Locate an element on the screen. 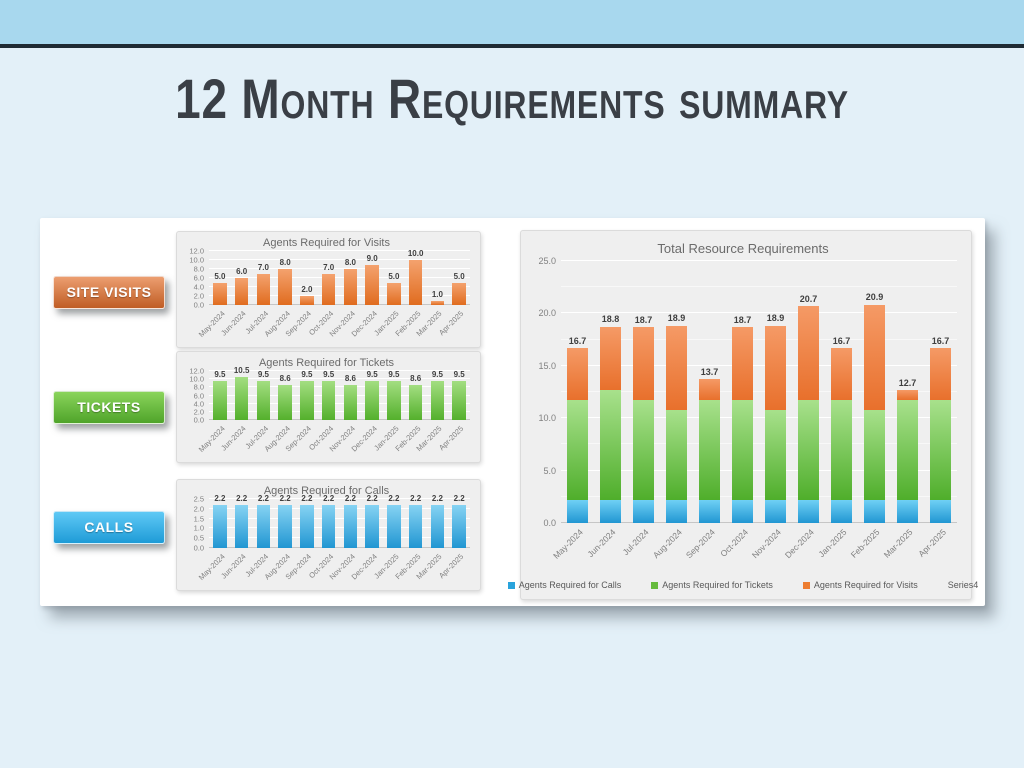 This screenshot has height=768, width=1024. calls-button: CALLS is located at coordinates (109, 527).